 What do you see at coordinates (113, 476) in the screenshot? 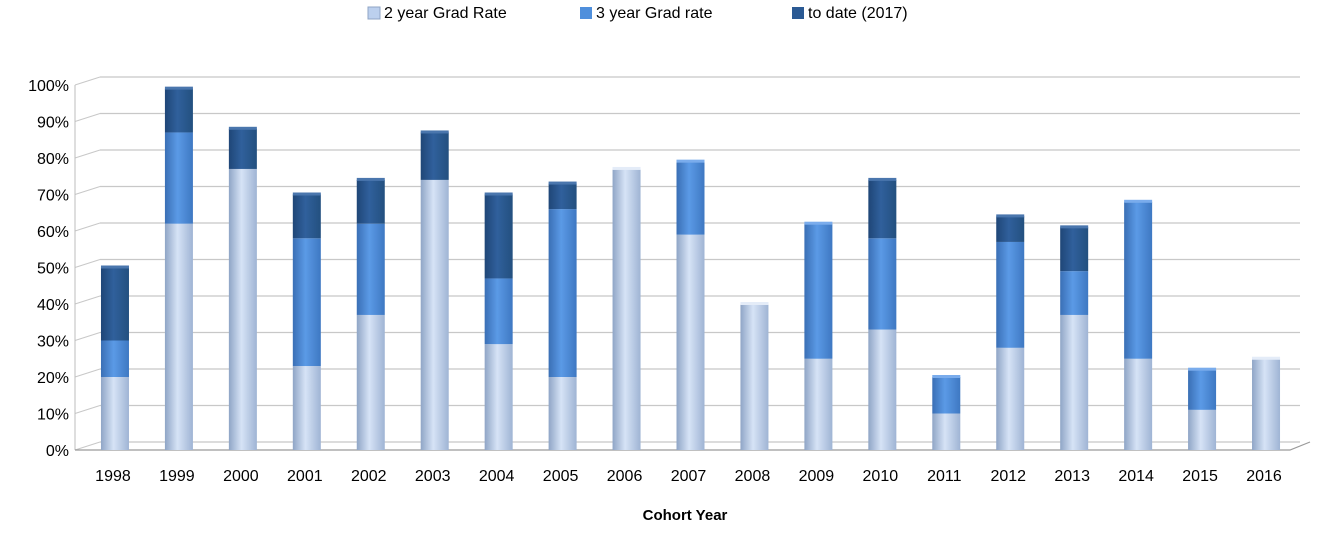
I see `x-tick-label: 1998` at bounding box center [113, 476].